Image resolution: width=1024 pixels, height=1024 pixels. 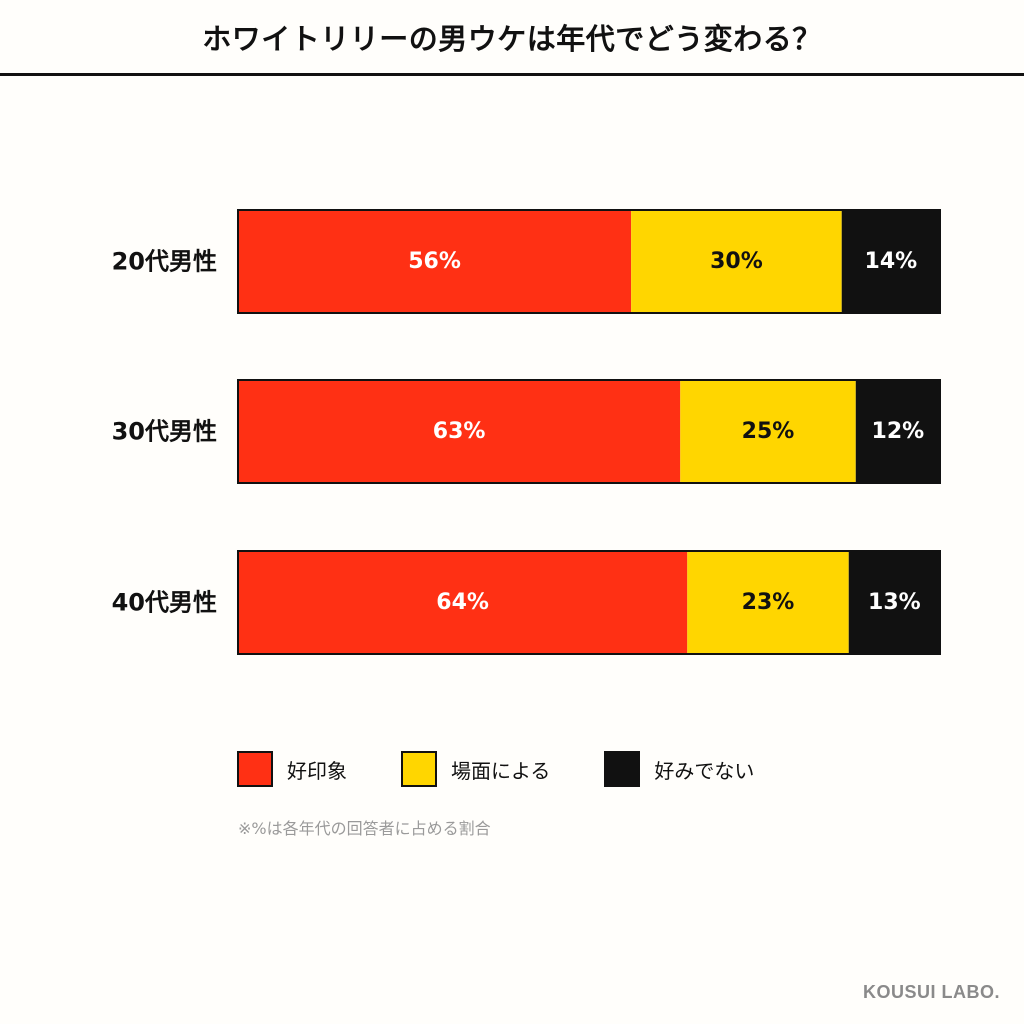 I want to click on legend-item-favorable: 好印象, so click(x=292, y=769).